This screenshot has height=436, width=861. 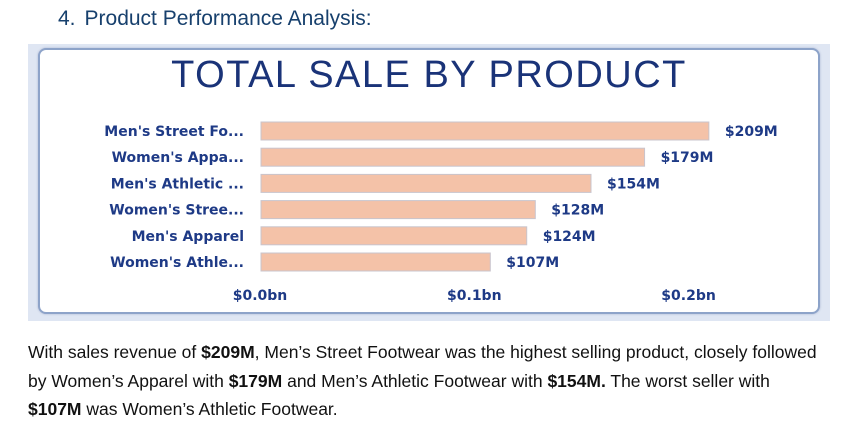 What do you see at coordinates (260, 296) in the screenshot?
I see `x-tick-label: $0.0bn` at bounding box center [260, 296].